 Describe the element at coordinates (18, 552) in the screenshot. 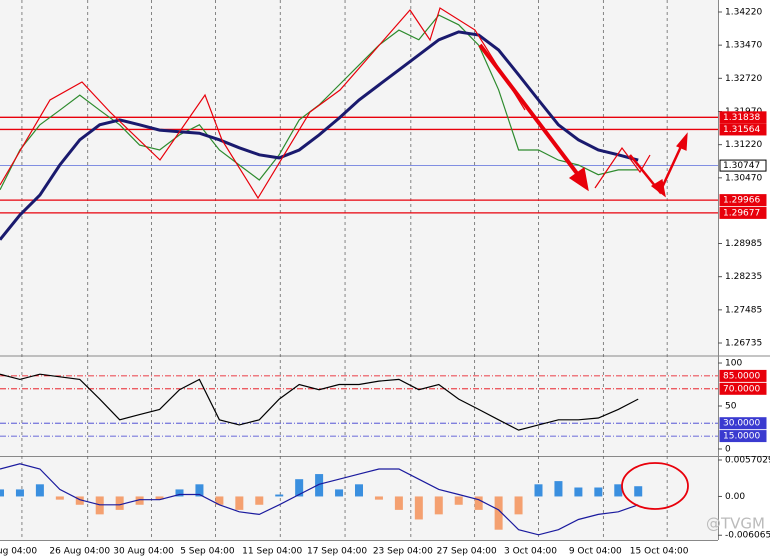

I see `x-tick-label: Aug 04:00` at that location.